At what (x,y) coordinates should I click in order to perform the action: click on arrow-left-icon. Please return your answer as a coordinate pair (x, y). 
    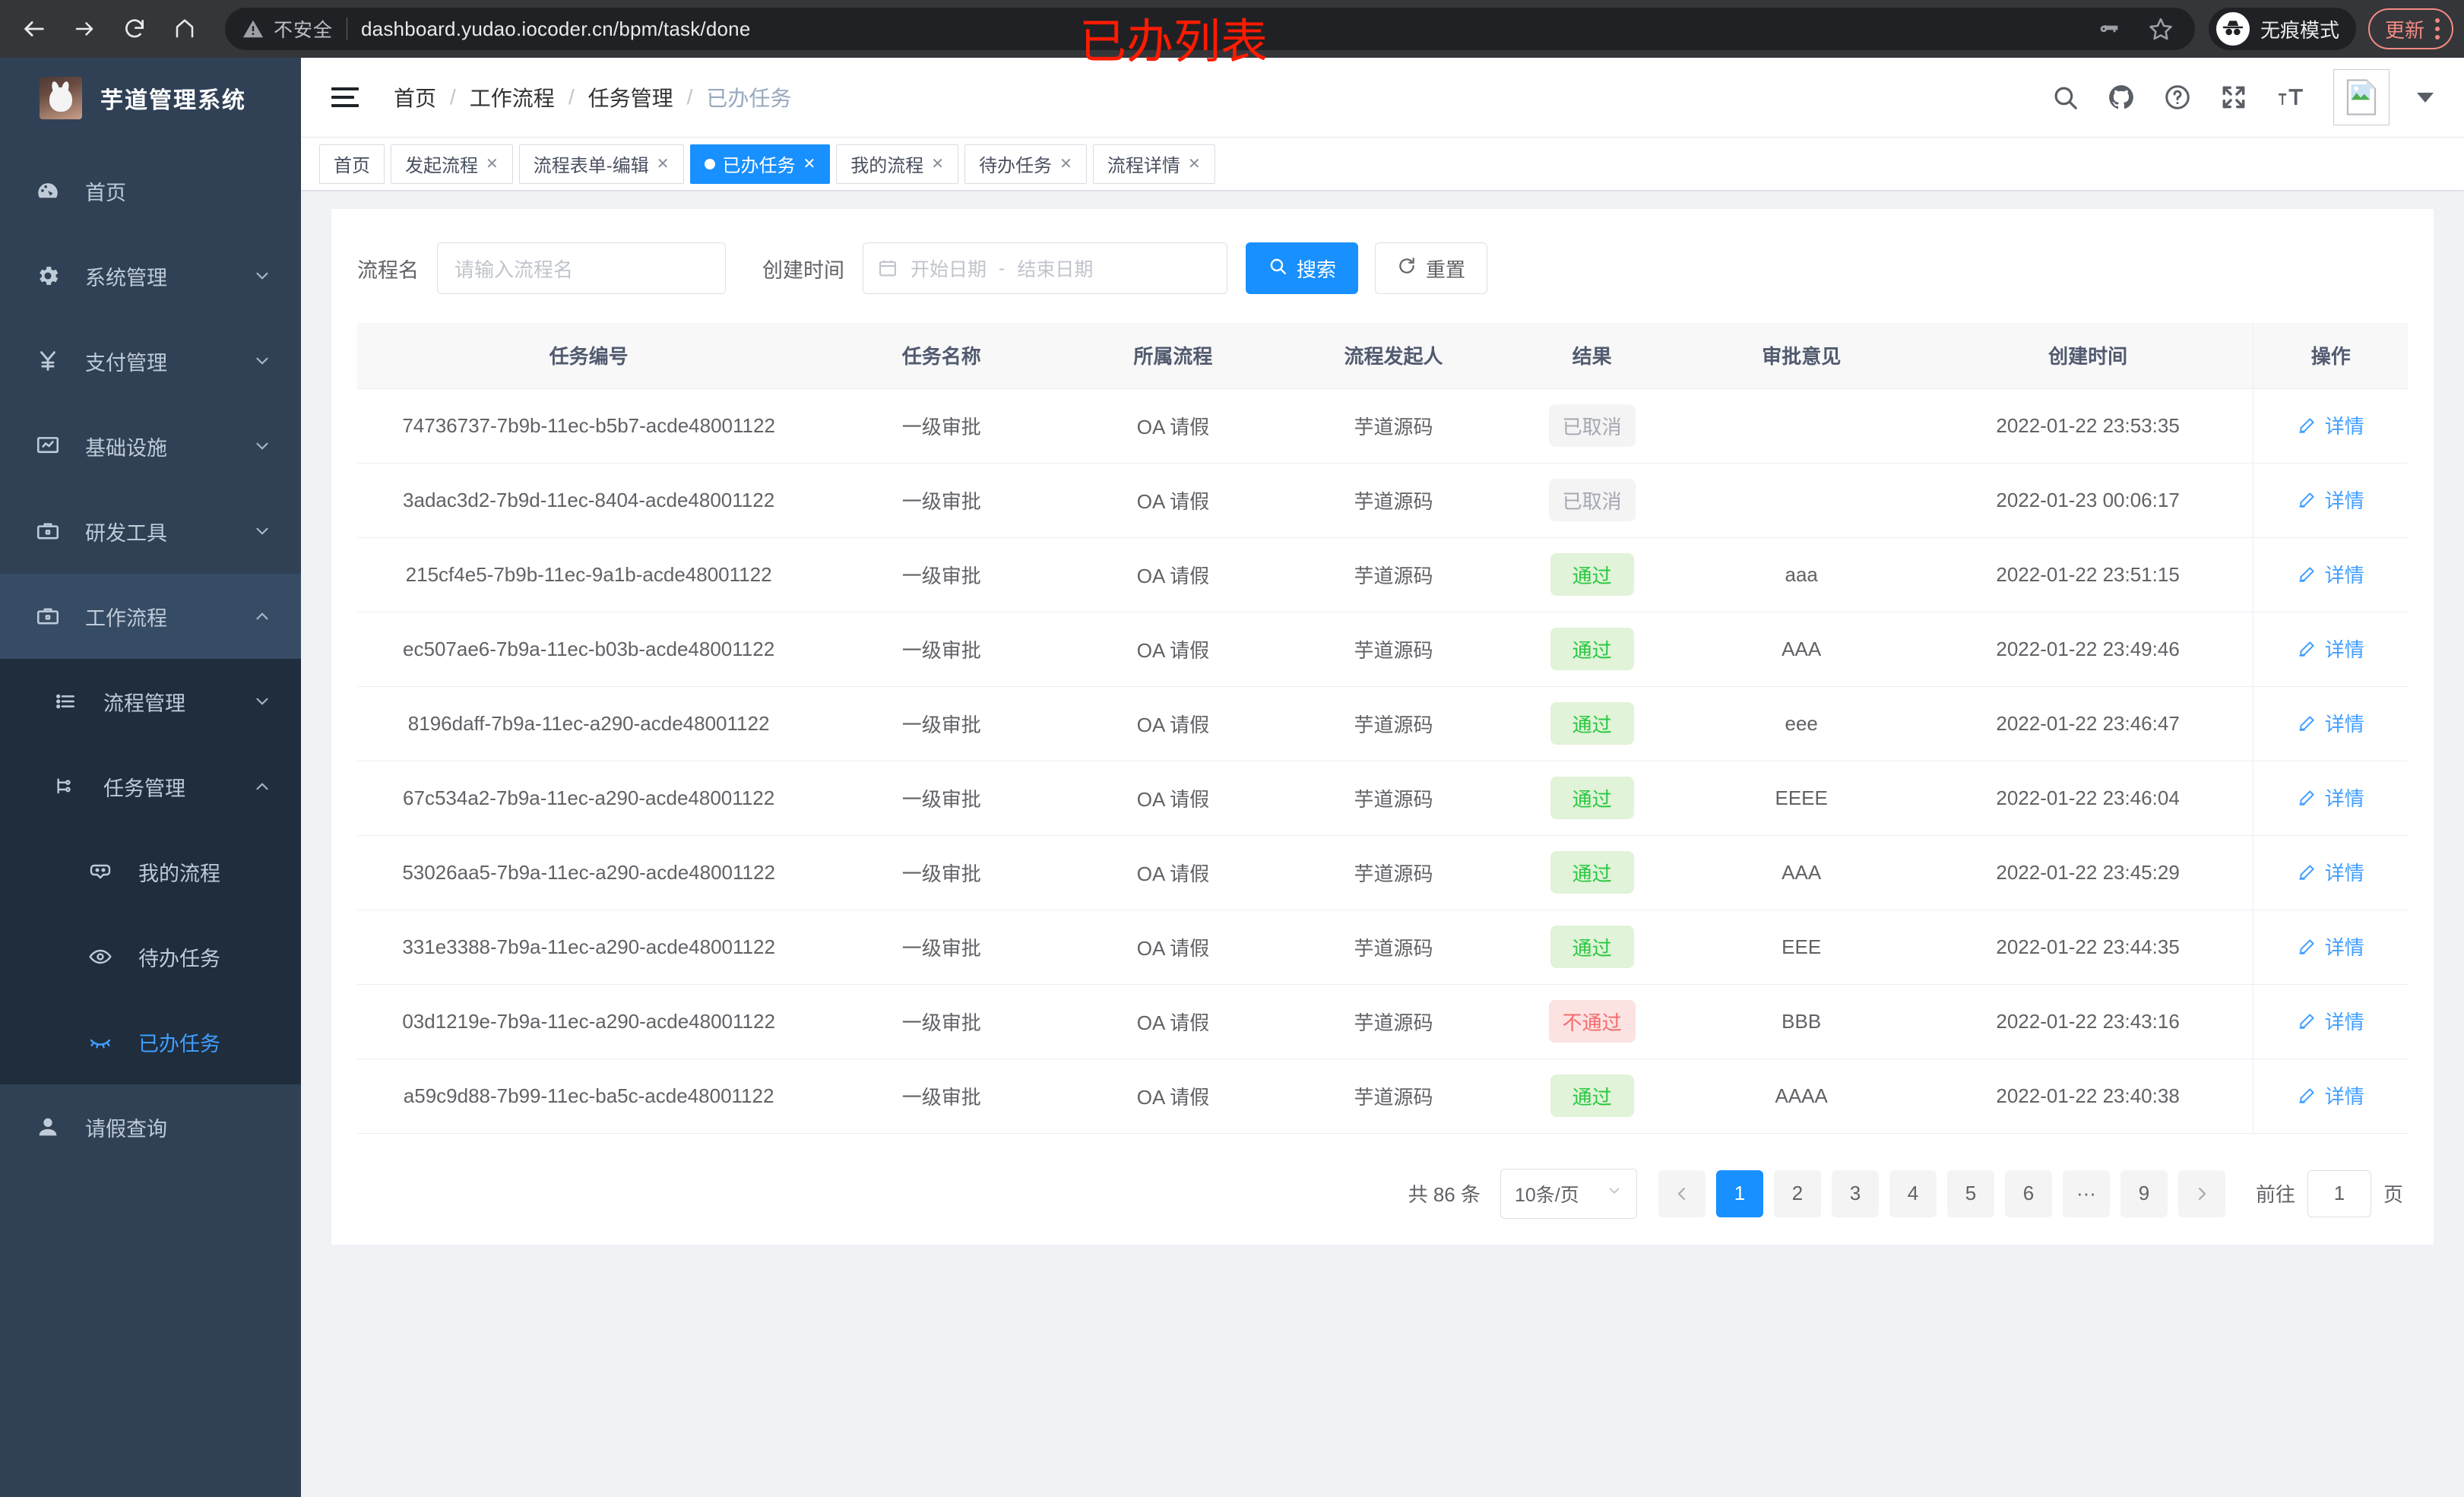
    Looking at the image, I should click on (34, 28).